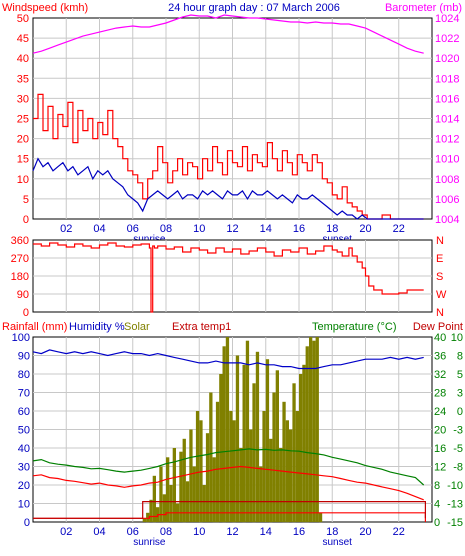 Image resolution: width=465 pixels, height=556 pixels. I want to click on panel3-left-tick-label: 90, so click(24, 357).